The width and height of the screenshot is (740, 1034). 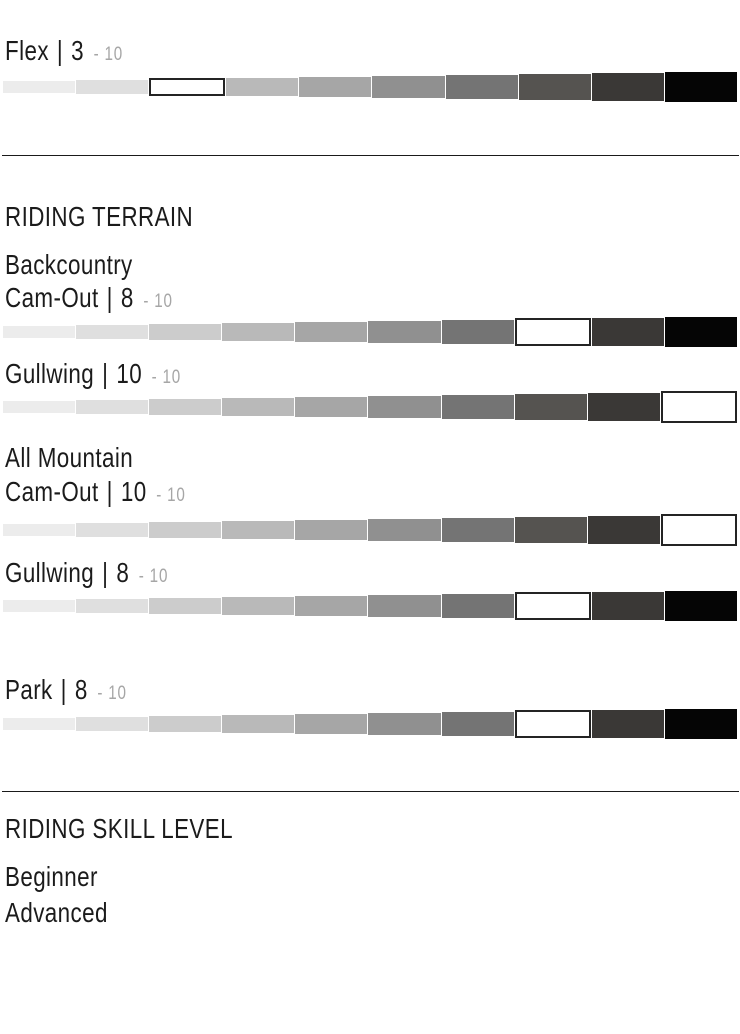 I want to click on backcountry-camout-label: Cam-Out | 8 - 10, so click(x=370, y=298).